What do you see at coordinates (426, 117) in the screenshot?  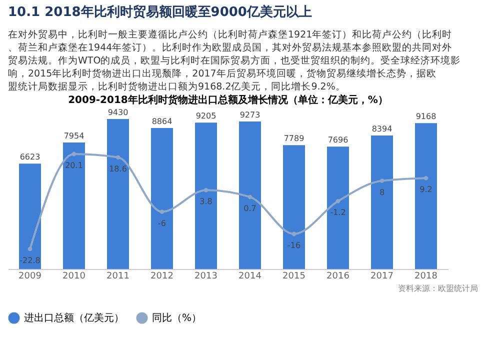 I see `data-label: 9168` at bounding box center [426, 117].